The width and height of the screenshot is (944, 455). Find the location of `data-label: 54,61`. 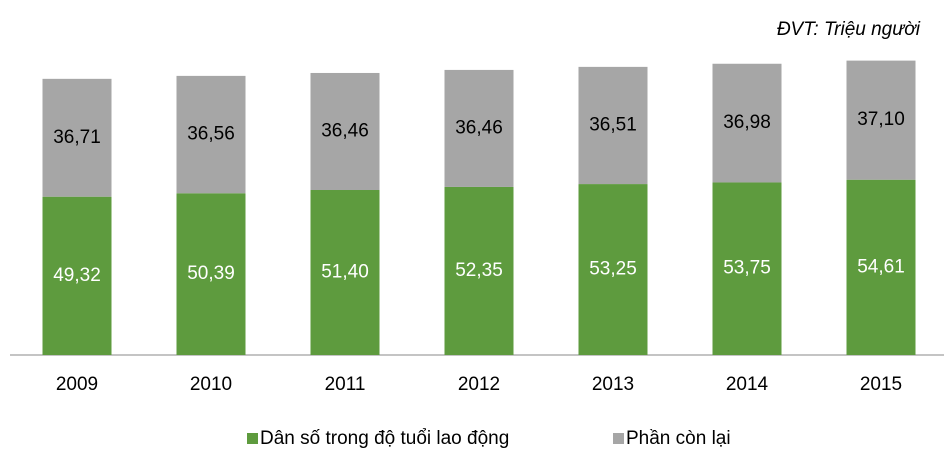

data-label: 54,61 is located at coordinates (881, 266).